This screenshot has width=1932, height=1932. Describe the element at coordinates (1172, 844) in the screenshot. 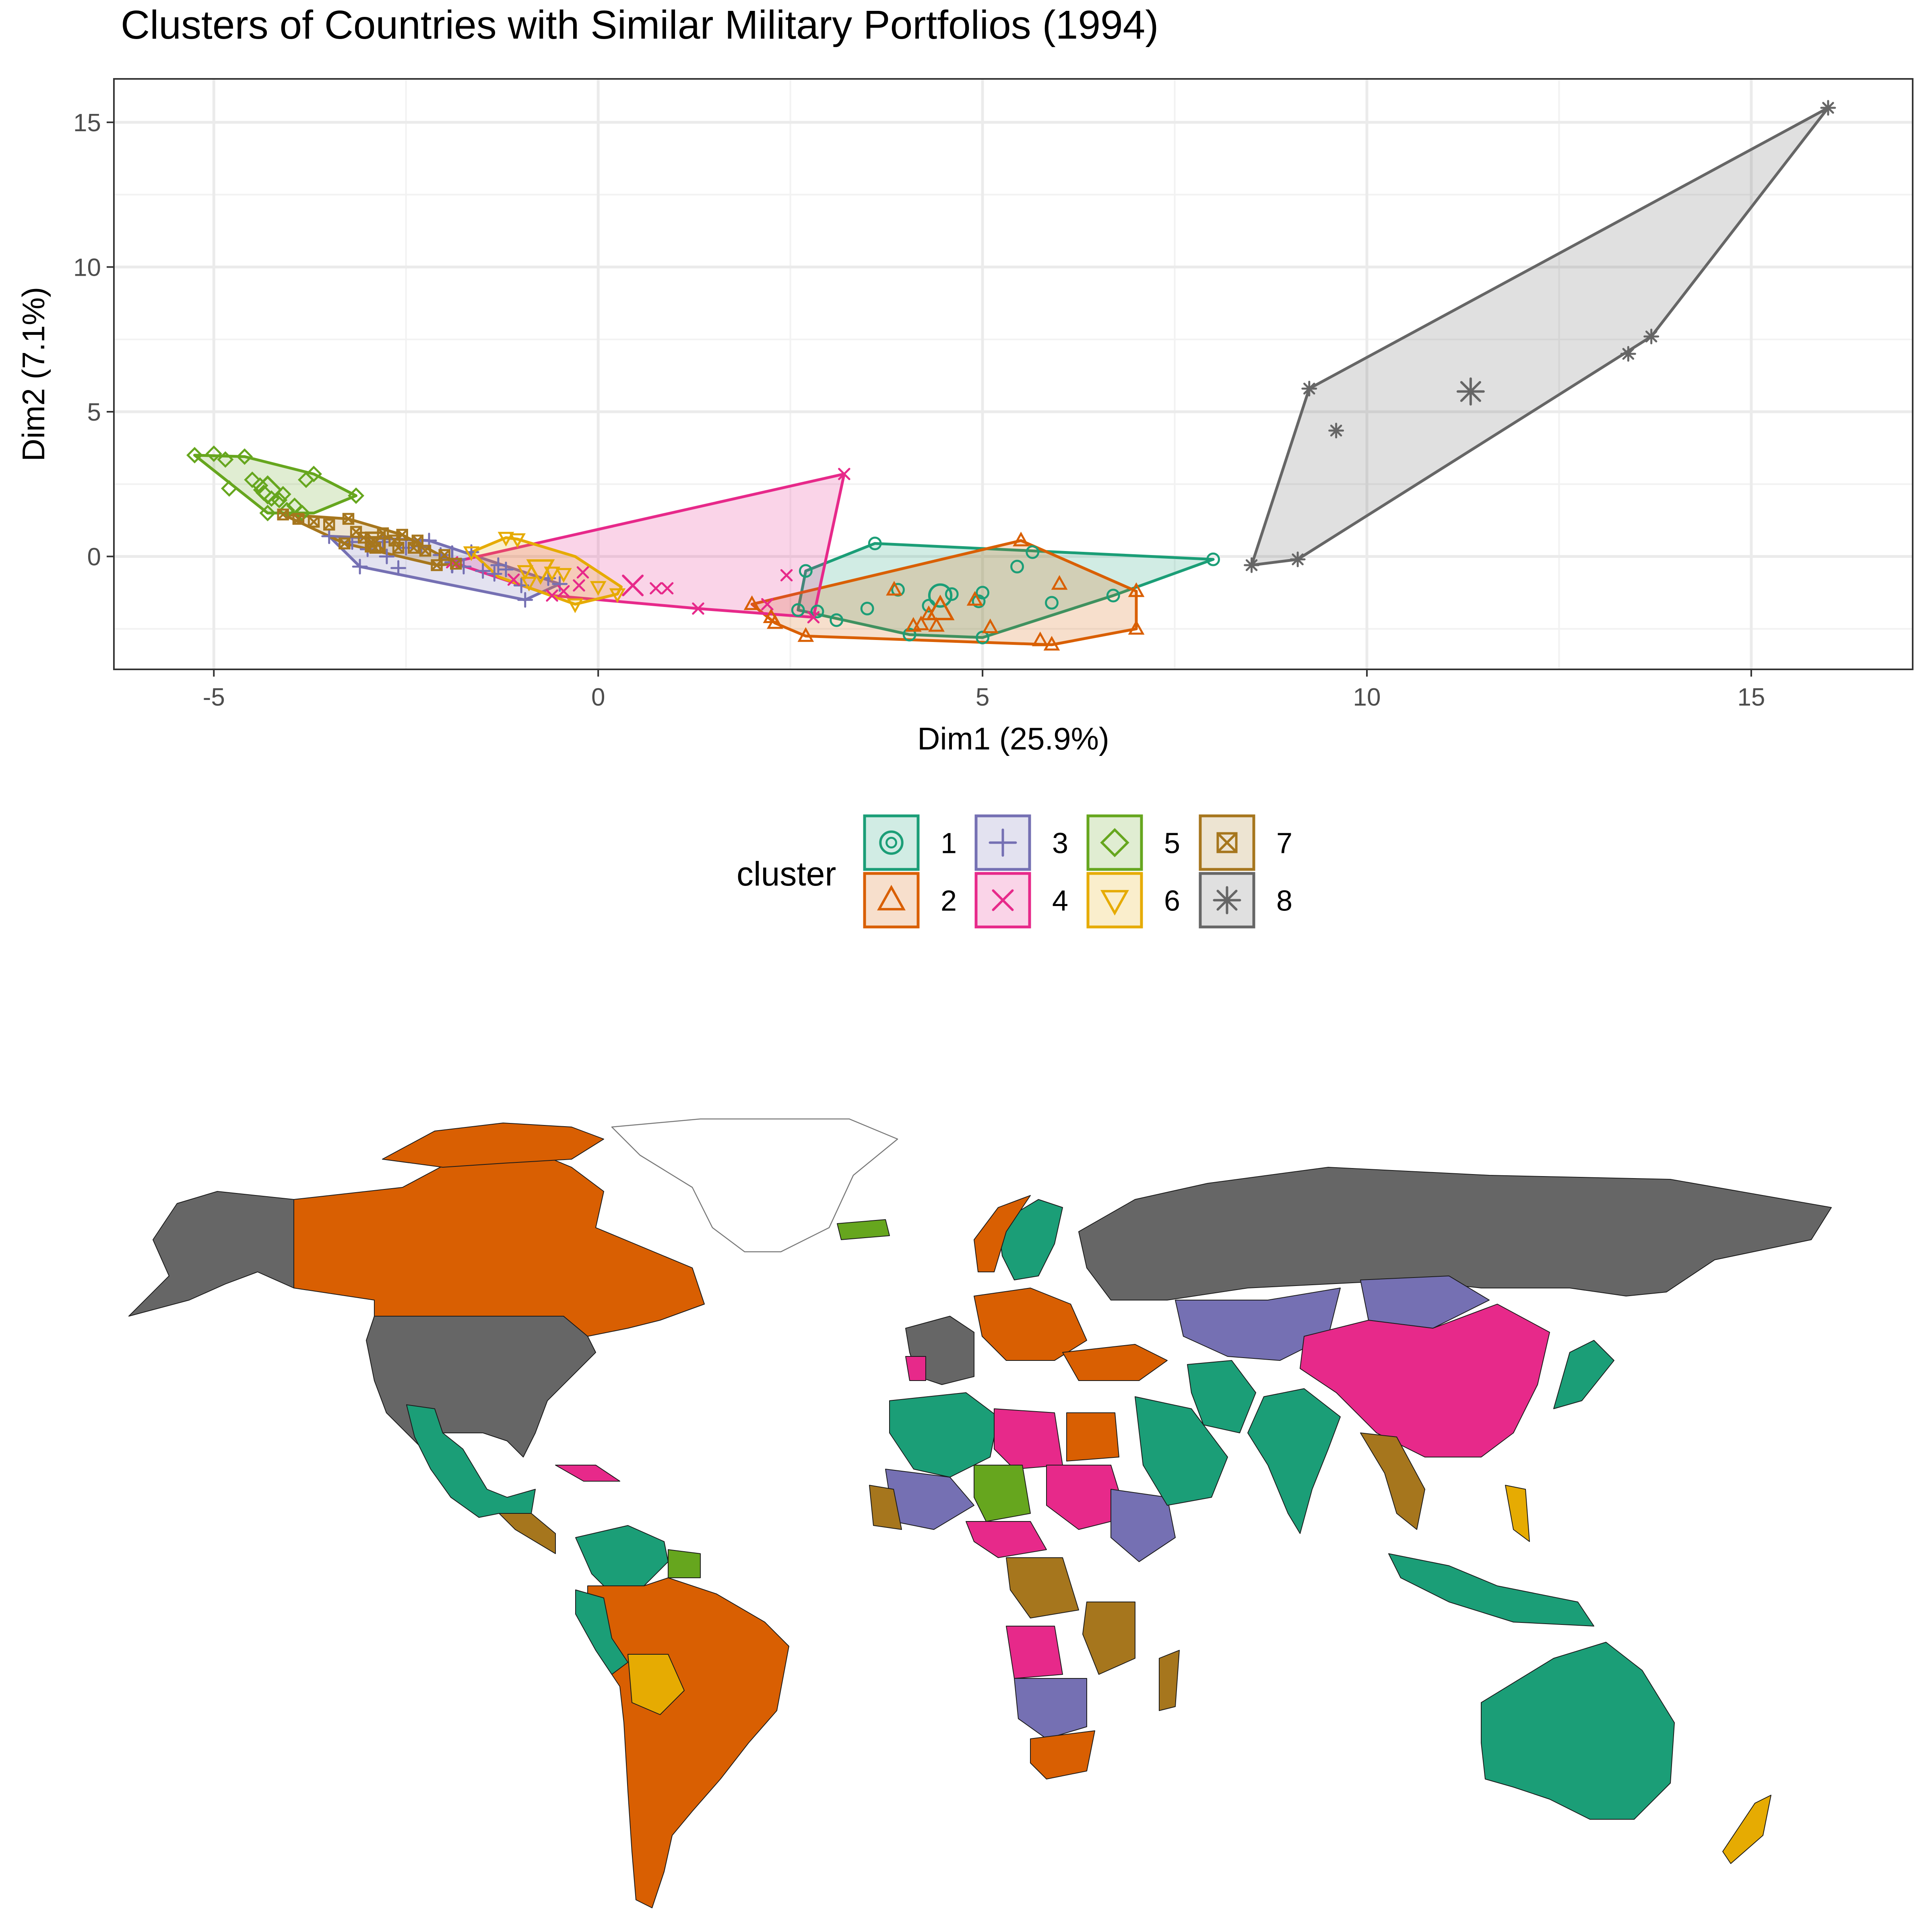

I see `legend-label: 5` at that location.